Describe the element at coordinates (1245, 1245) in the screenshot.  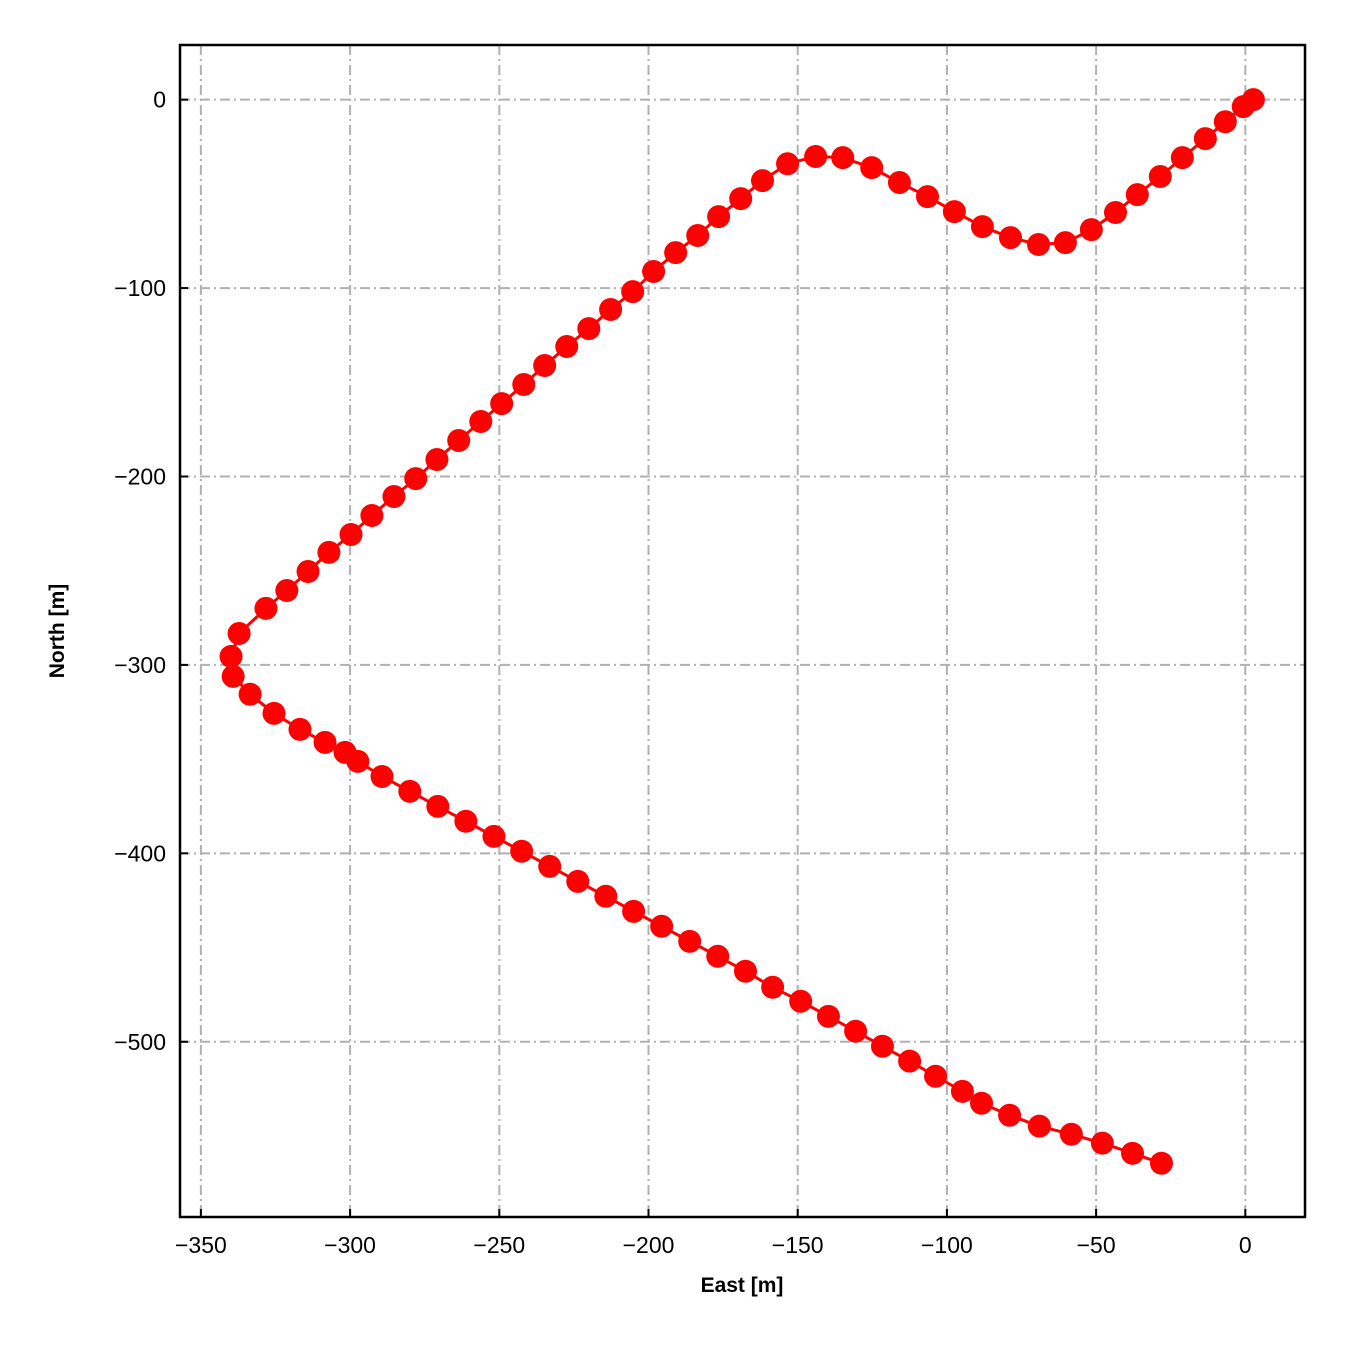
I see `x-tick-label: 0` at that location.